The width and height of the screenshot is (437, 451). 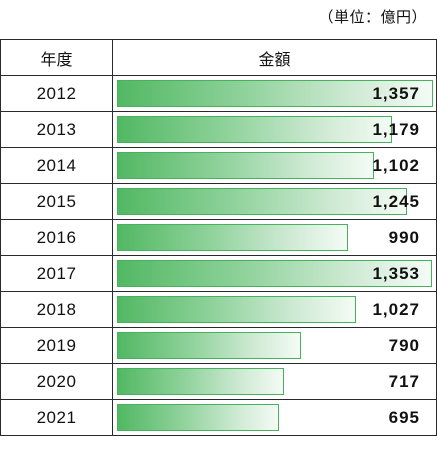 I want to click on bar-2019, so click(x=209, y=345).